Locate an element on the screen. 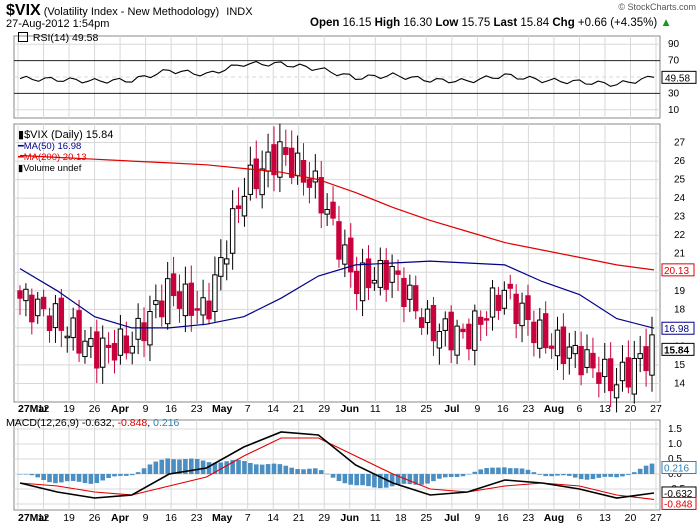 Image resolution: width=700 pixels, height=530 pixels. macd-legend: MACD(12,26,9) -0.632, -0.848, 0.216 is located at coordinates (93, 423).